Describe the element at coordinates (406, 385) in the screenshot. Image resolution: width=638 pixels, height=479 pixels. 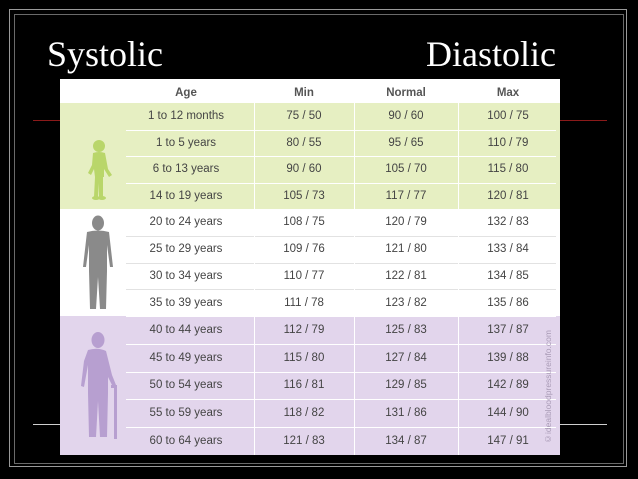
I see `cell-normal: 129 / 85` at that location.